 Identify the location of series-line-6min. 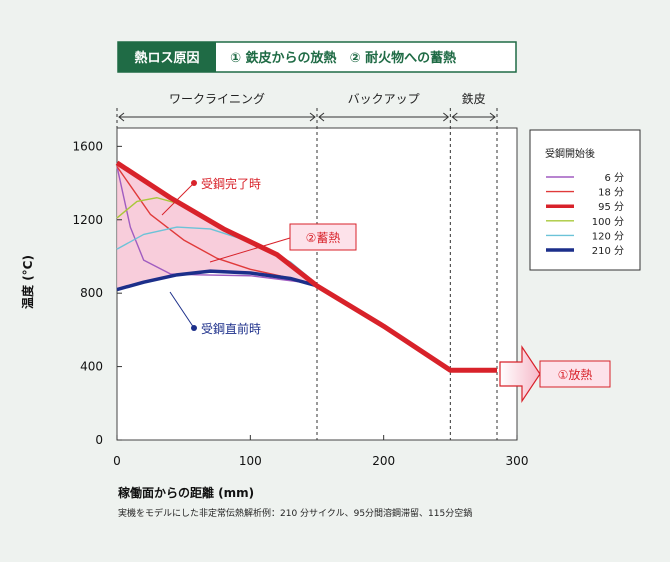
(217, 225).